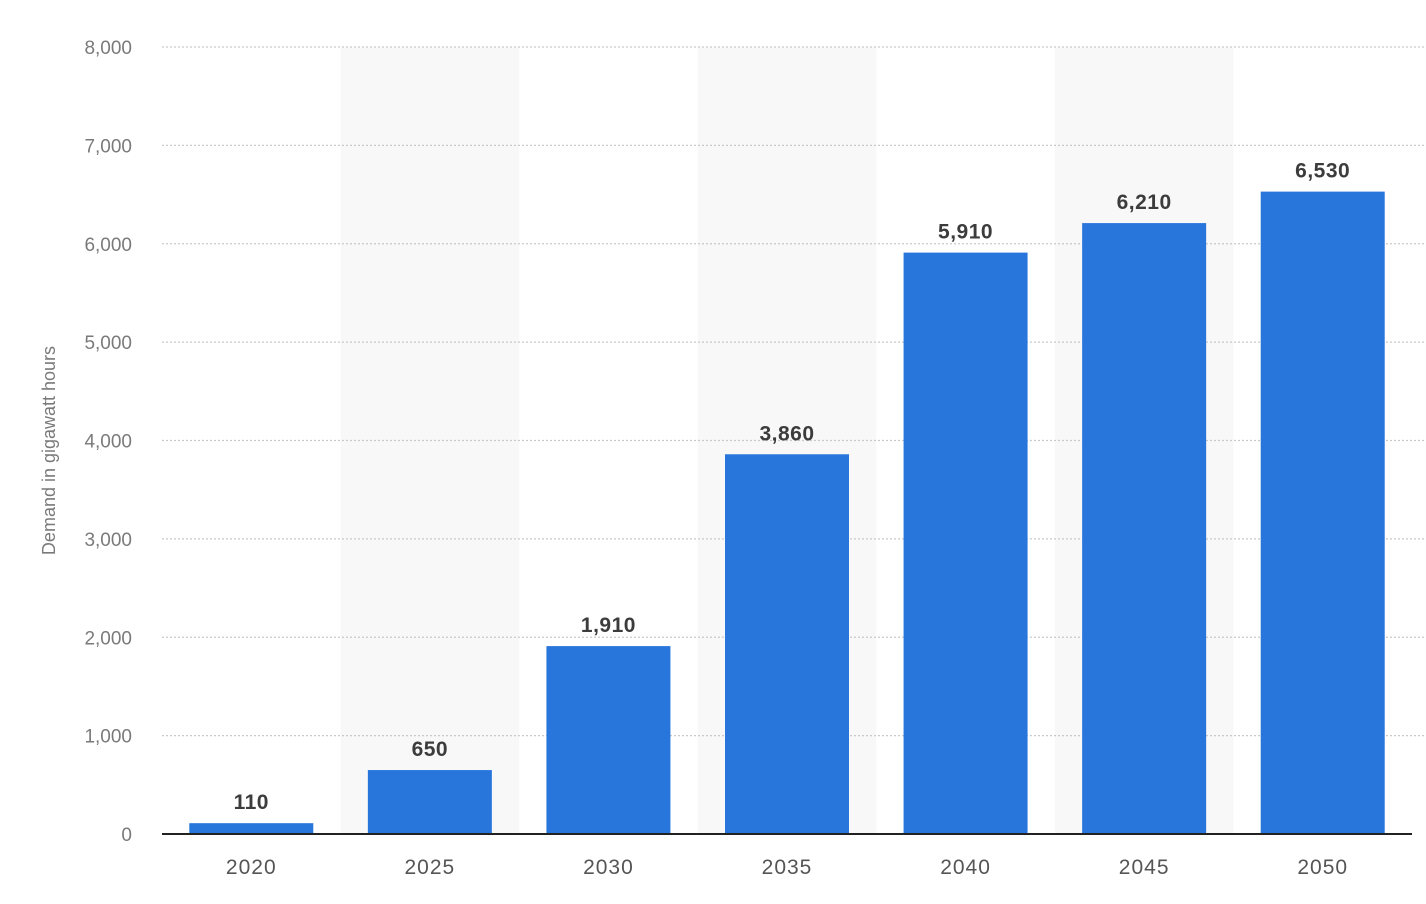 This screenshot has width=1426, height=904. Describe the element at coordinates (108, 48) in the screenshot. I see `y-tick-label: 8,000` at that location.